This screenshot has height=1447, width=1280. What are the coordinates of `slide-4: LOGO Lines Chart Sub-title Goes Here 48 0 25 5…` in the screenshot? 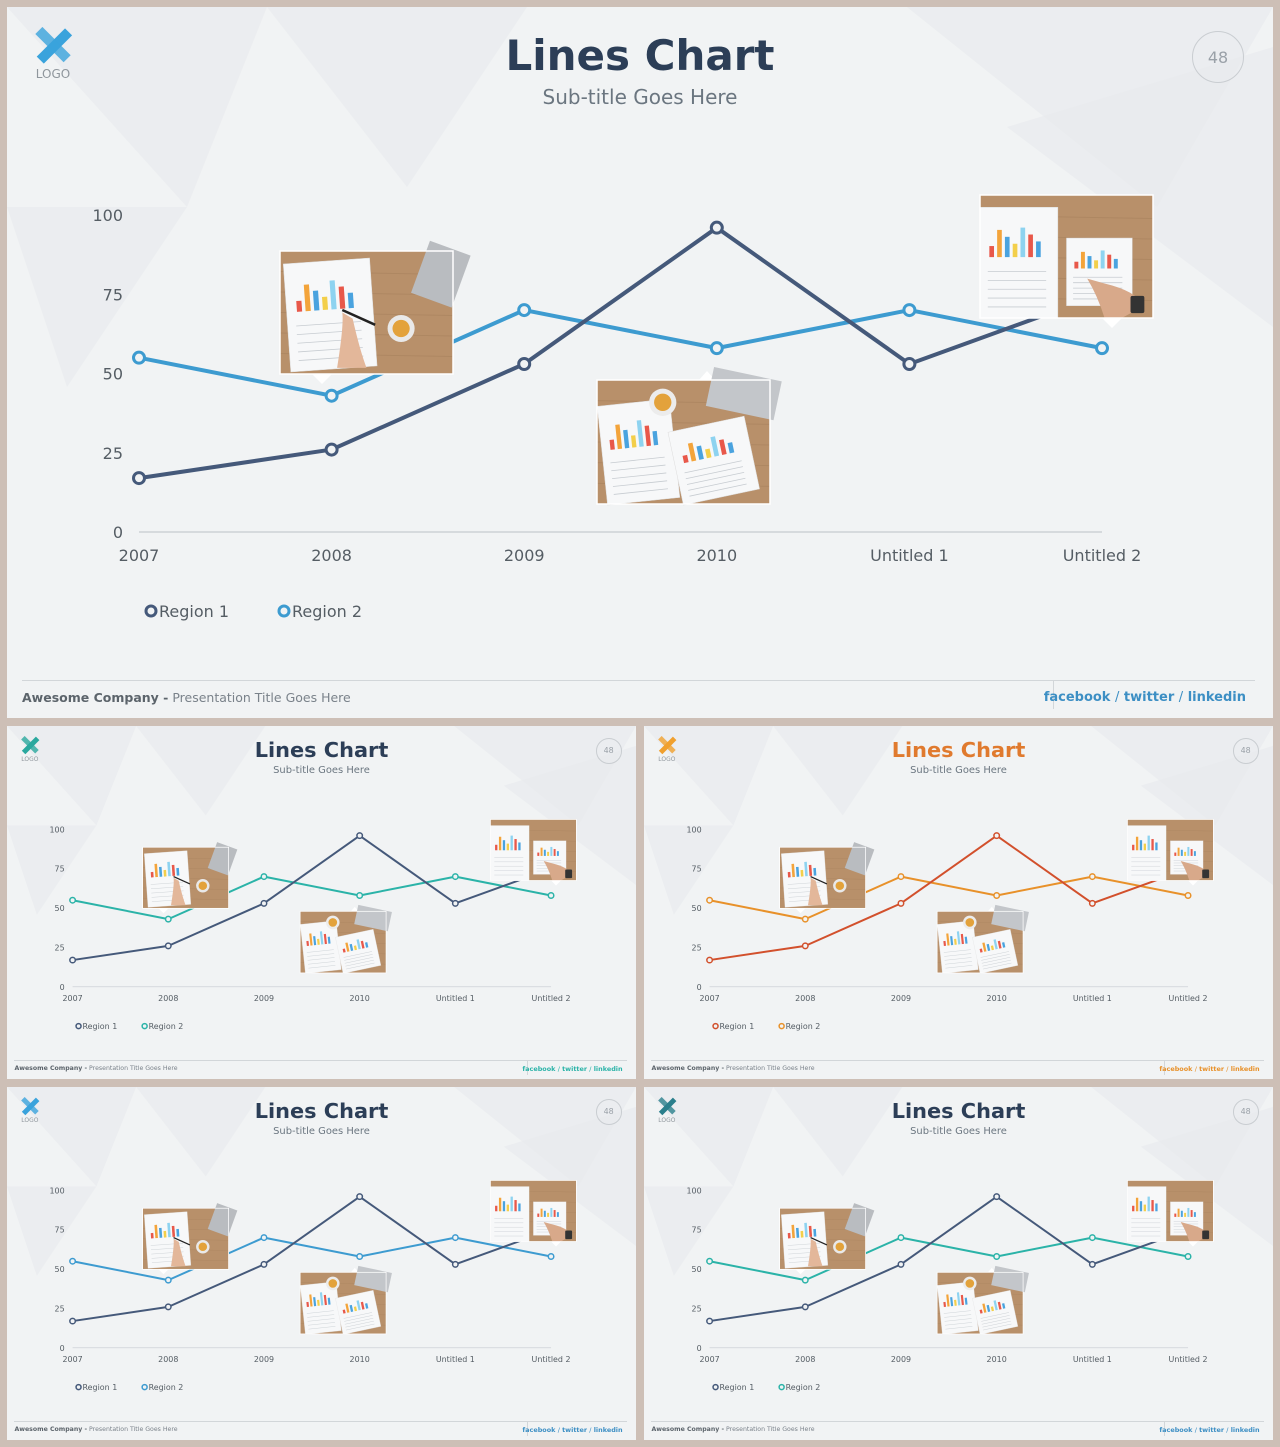 It's located at (321, 1263).